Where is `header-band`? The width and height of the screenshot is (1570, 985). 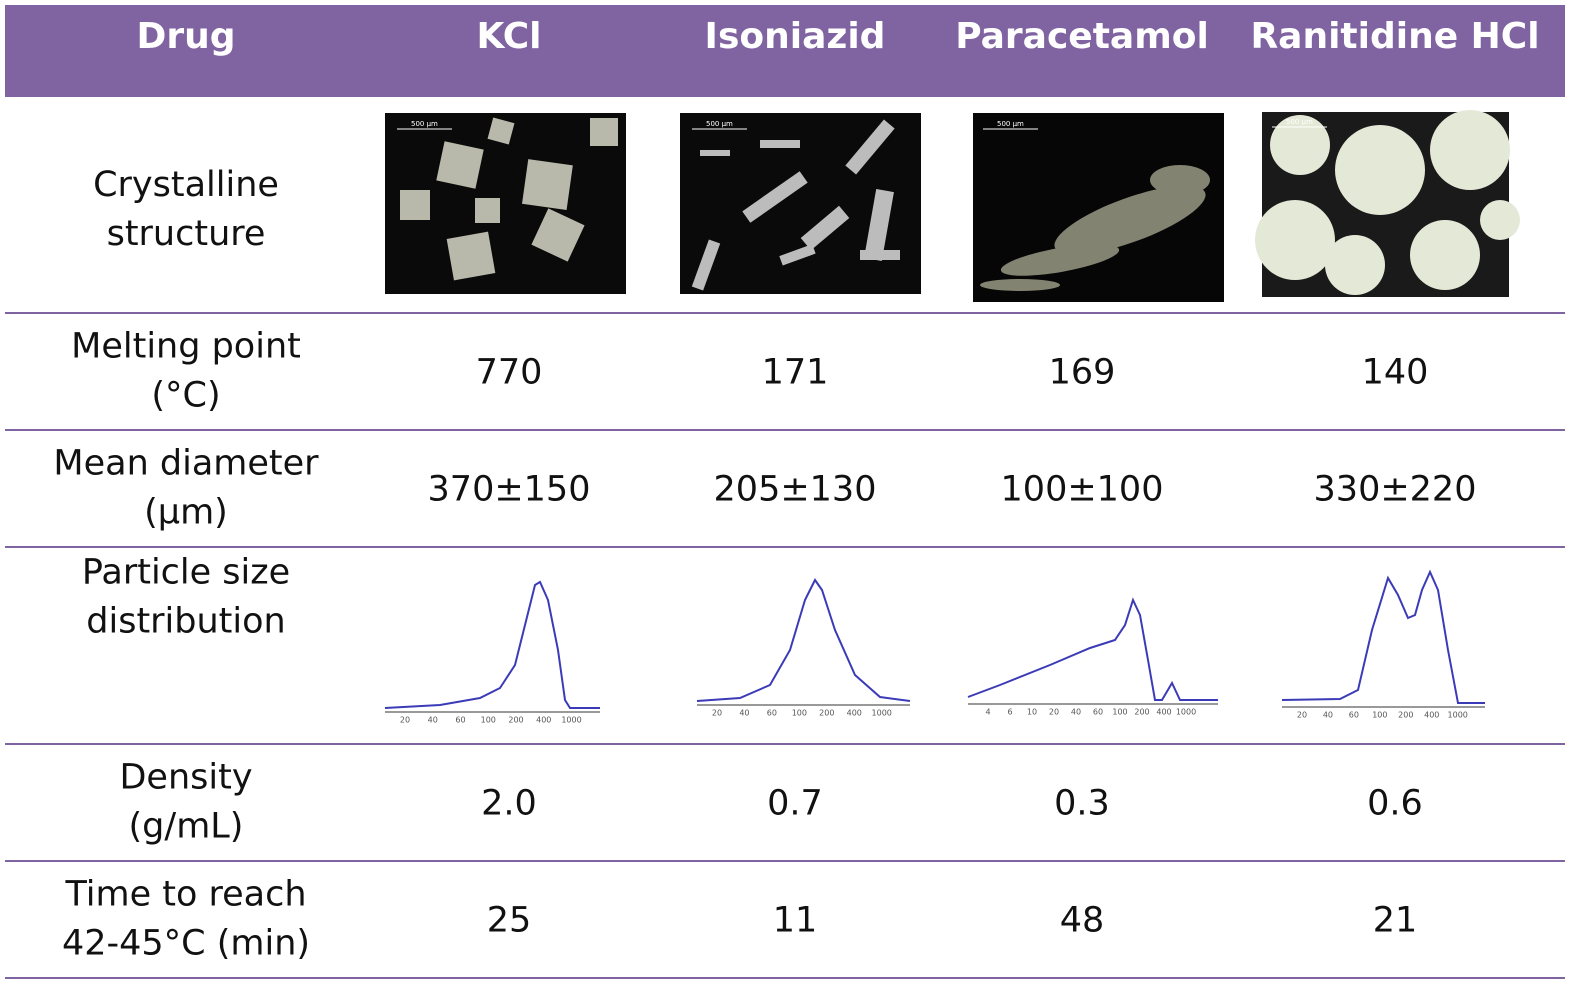
header-band is located at coordinates (785, 51).